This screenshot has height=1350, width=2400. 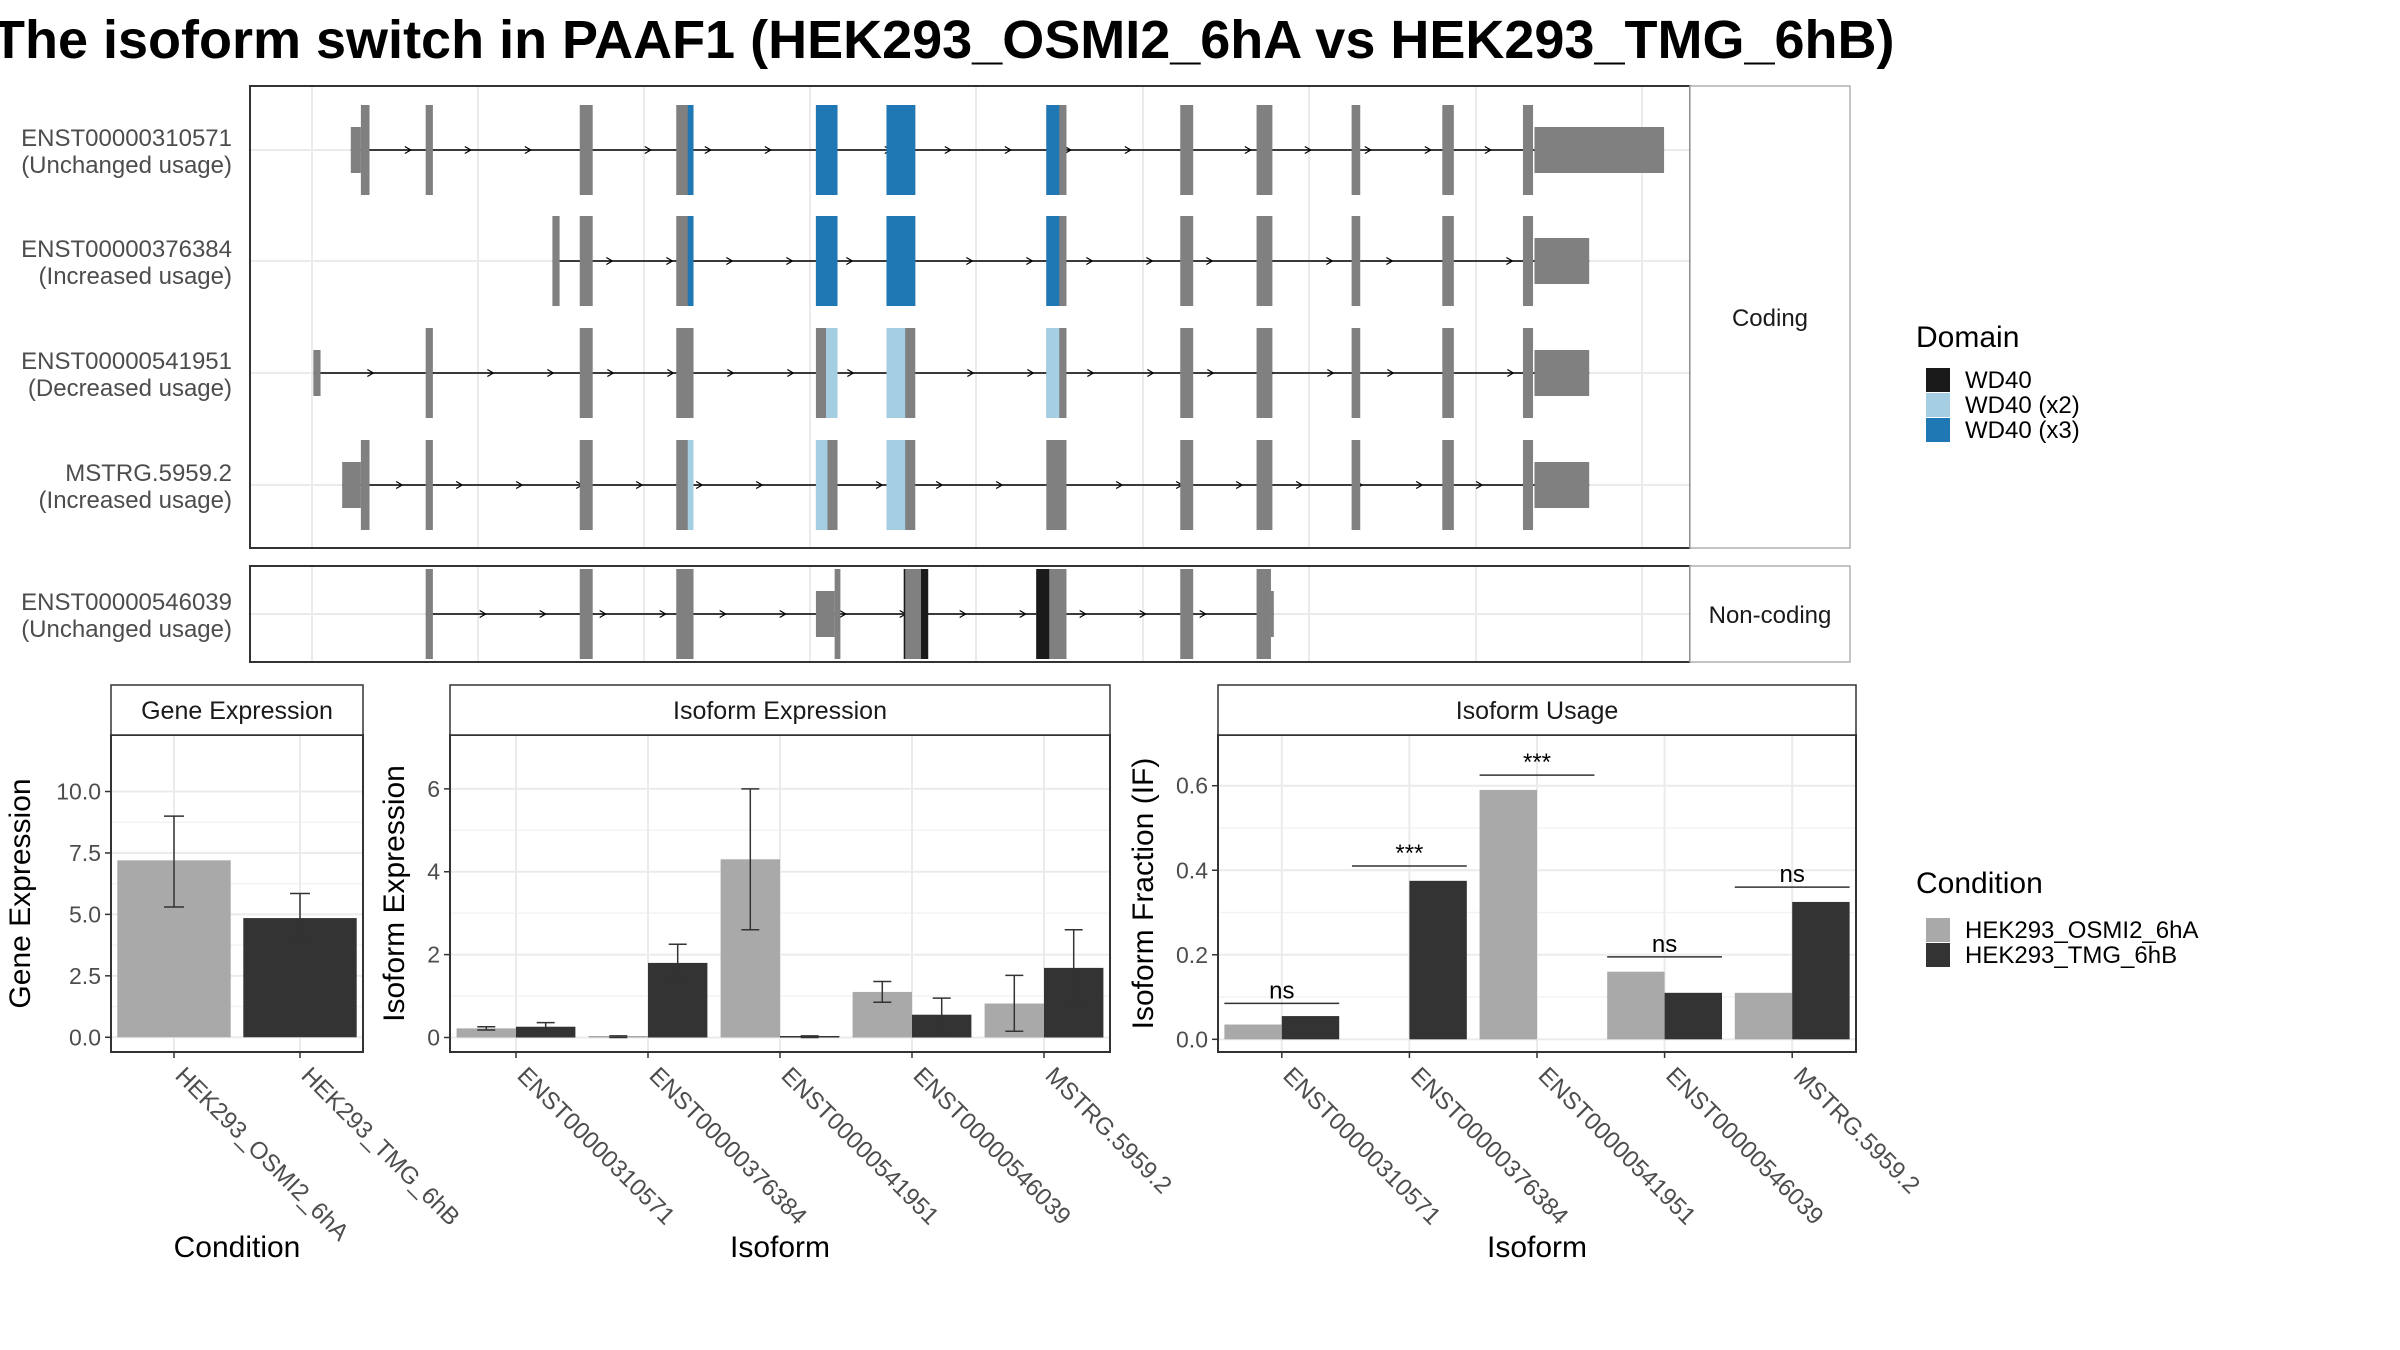 What do you see at coordinates (433, 955) in the screenshot?
I see `y-tick-label: 2` at bounding box center [433, 955].